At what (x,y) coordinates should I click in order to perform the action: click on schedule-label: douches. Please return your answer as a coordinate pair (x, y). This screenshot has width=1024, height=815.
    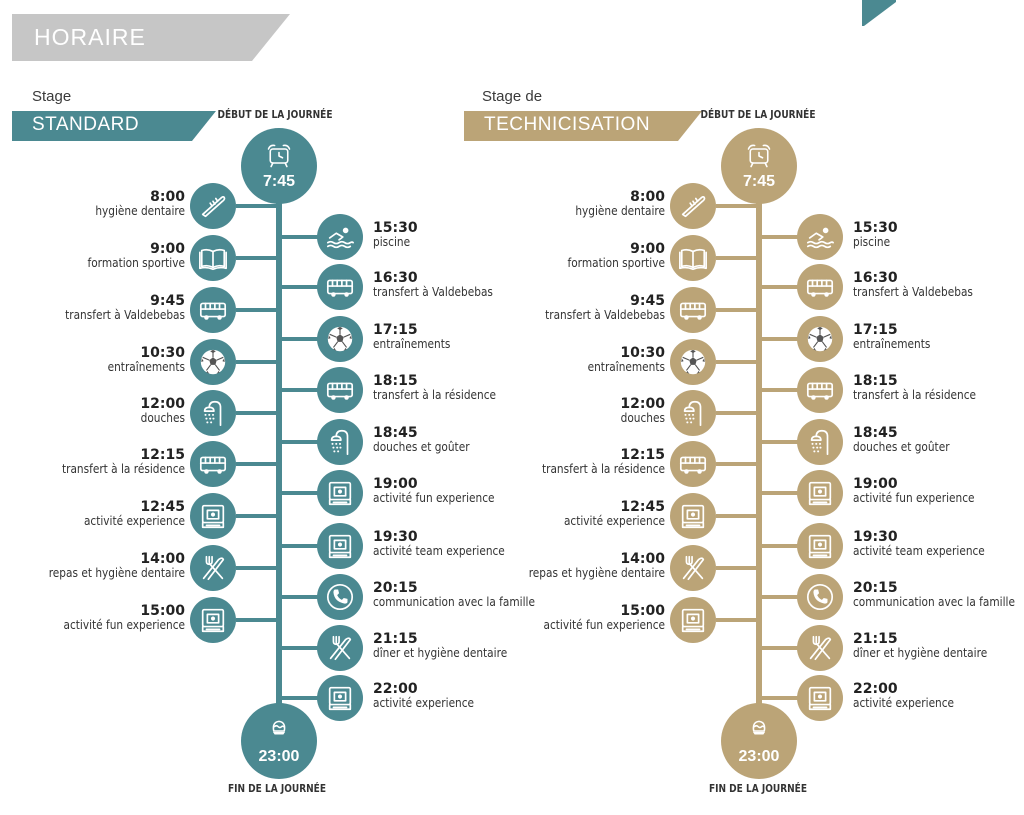
    Looking at the image, I should click on (162, 417).